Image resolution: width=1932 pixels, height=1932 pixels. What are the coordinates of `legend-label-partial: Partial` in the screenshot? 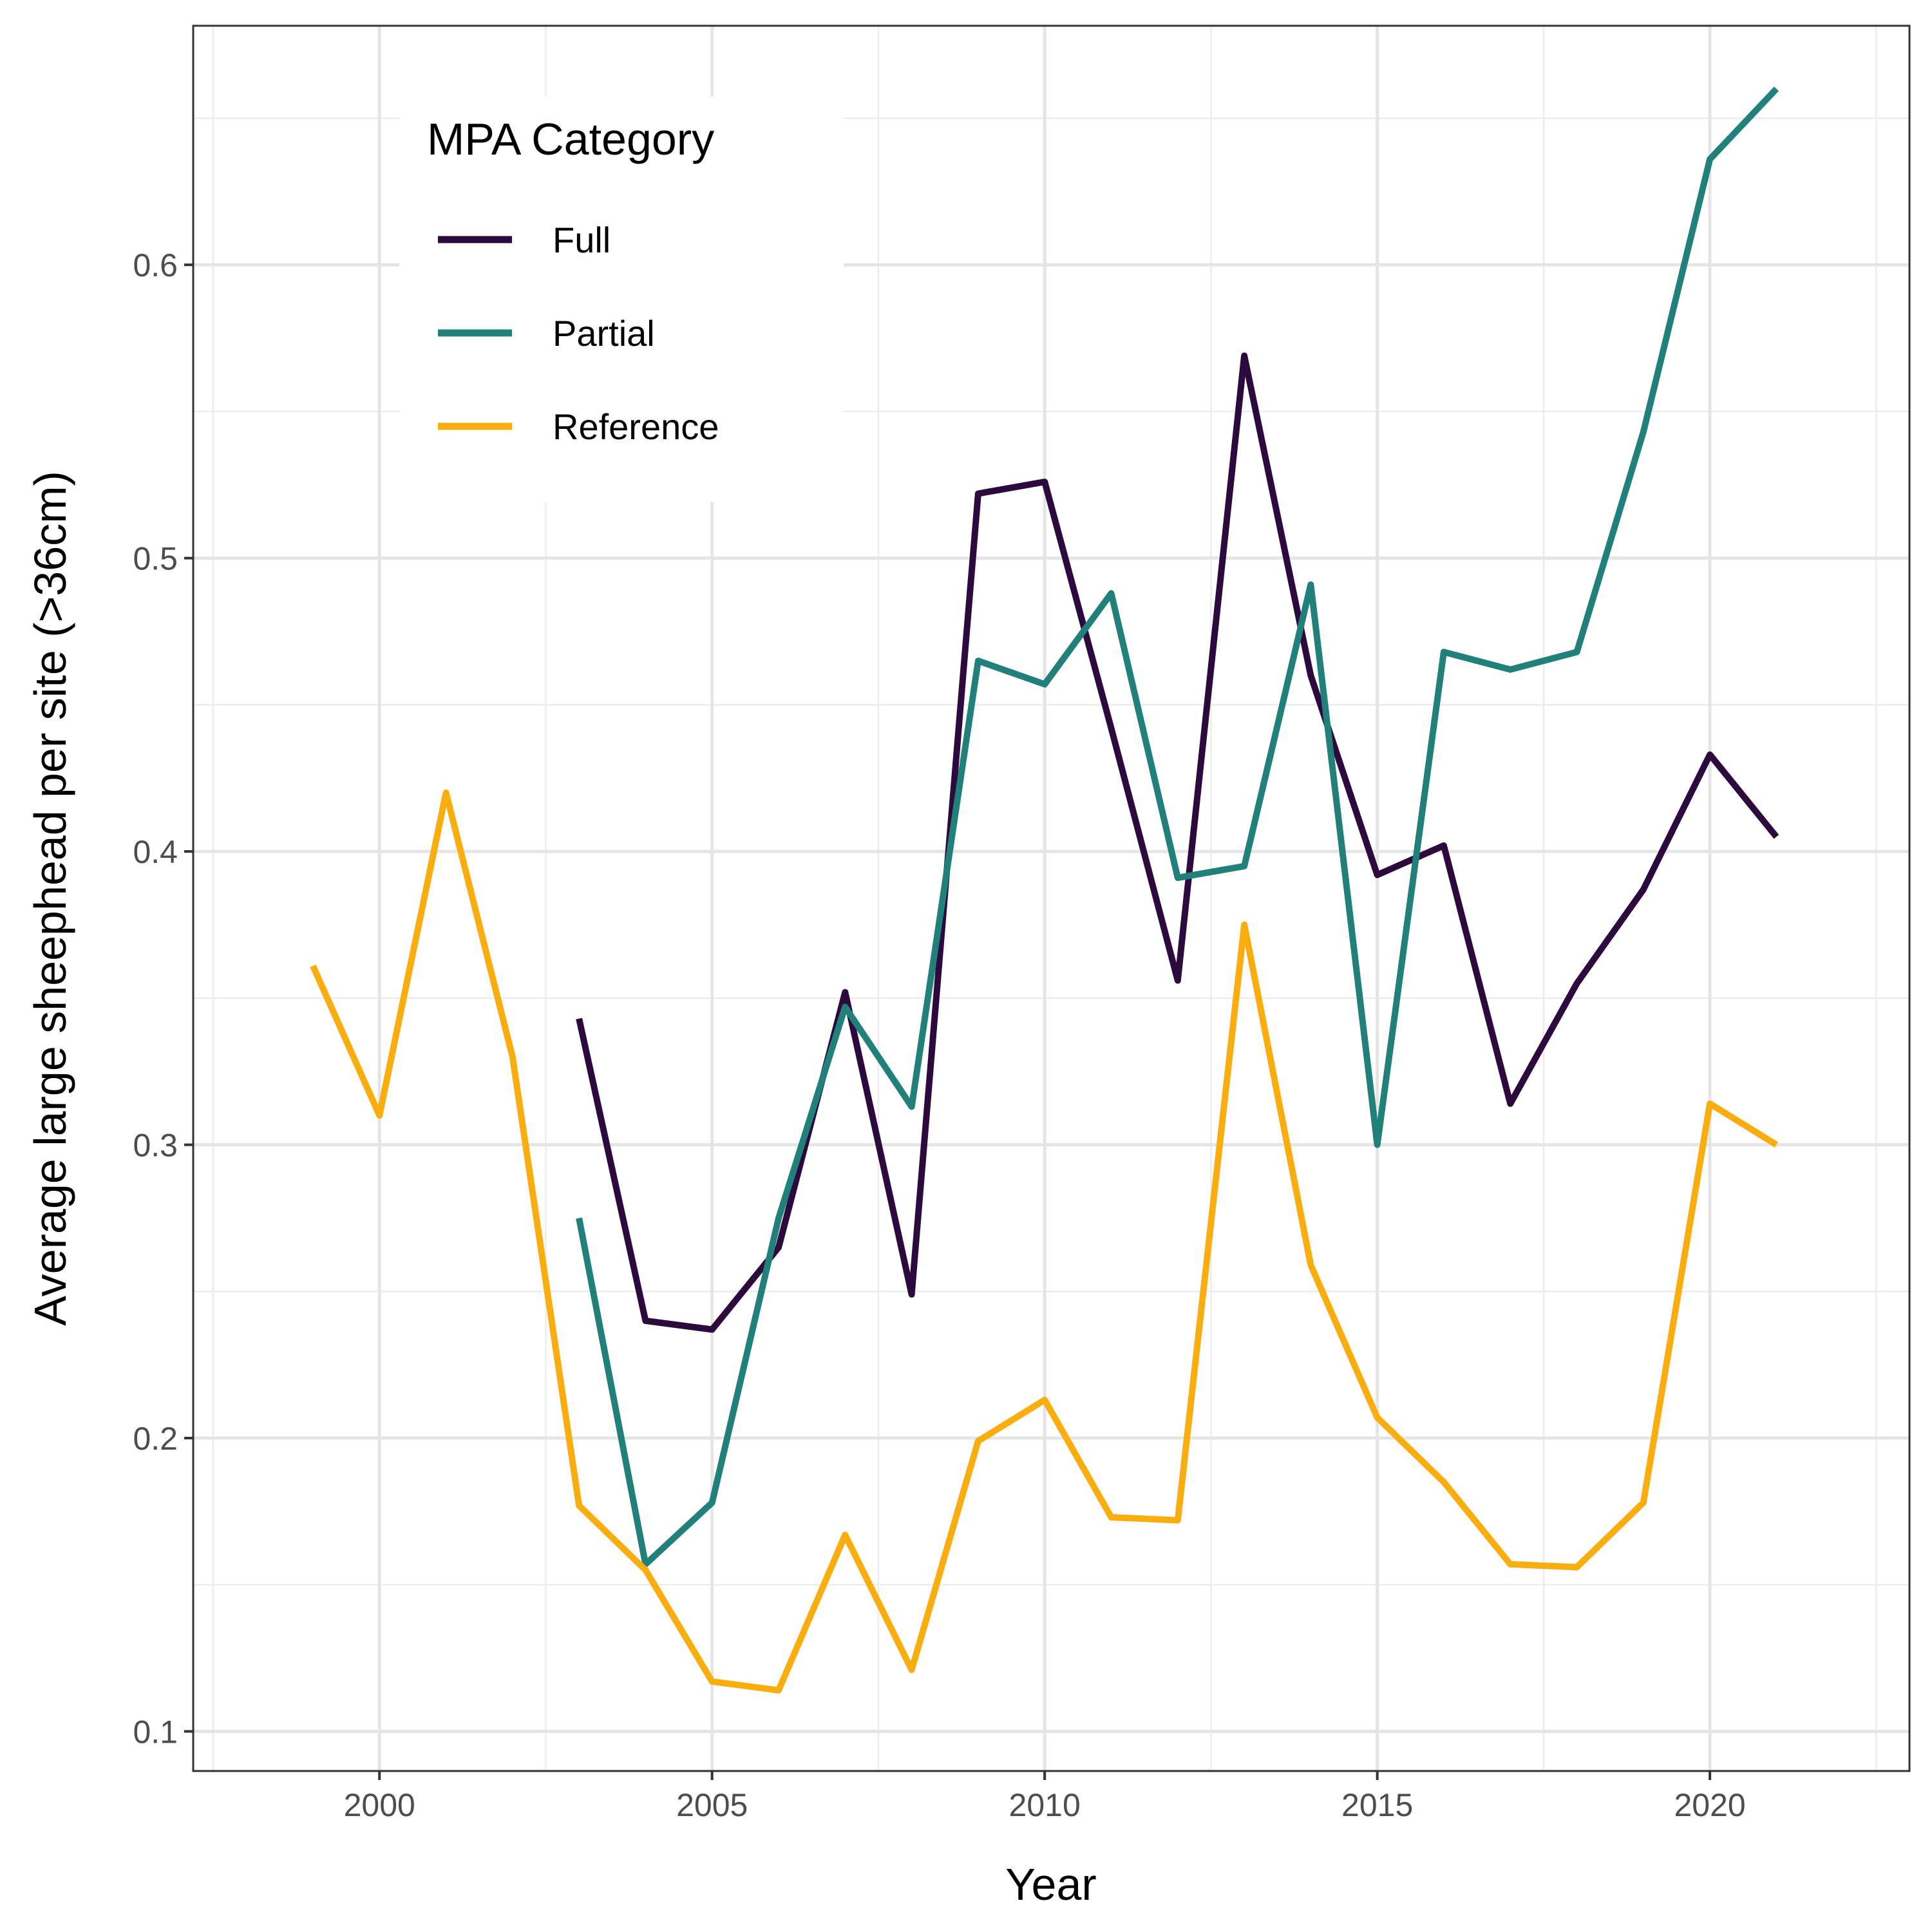 It's located at (604, 334).